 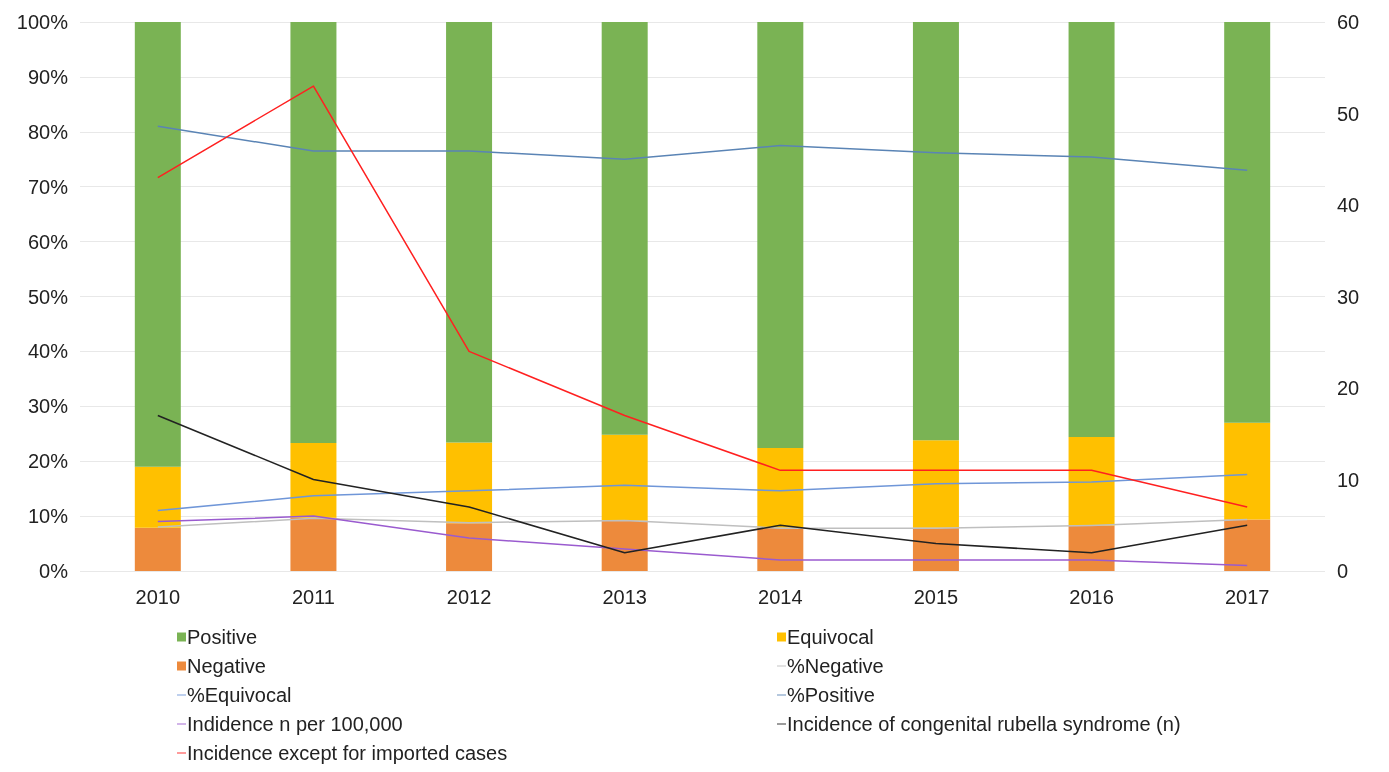 What do you see at coordinates (624, 597) in the screenshot?
I see `x-tick-label: 2013` at bounding box center [624, 597].